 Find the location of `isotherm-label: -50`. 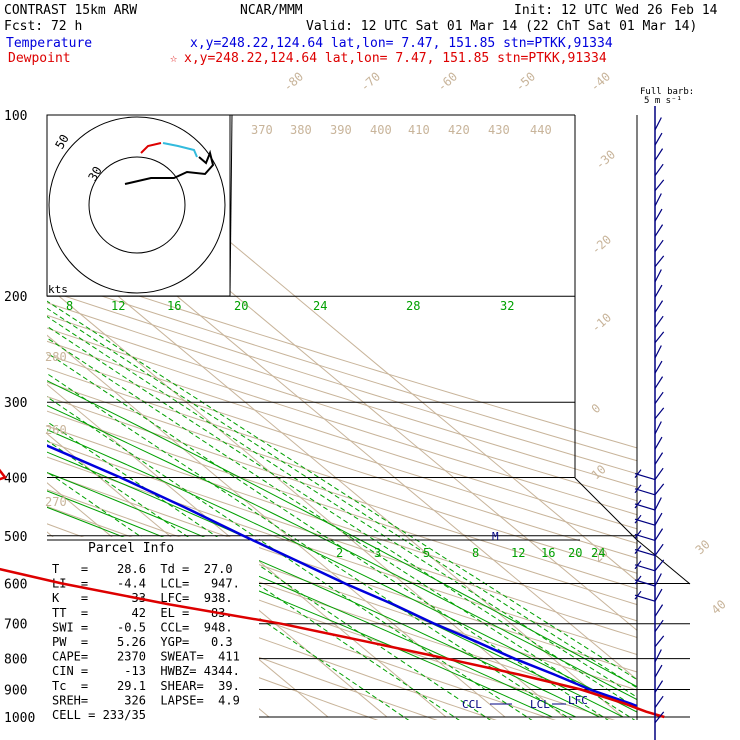

isotherm-label: -50 is located at coordinates (525, 81).